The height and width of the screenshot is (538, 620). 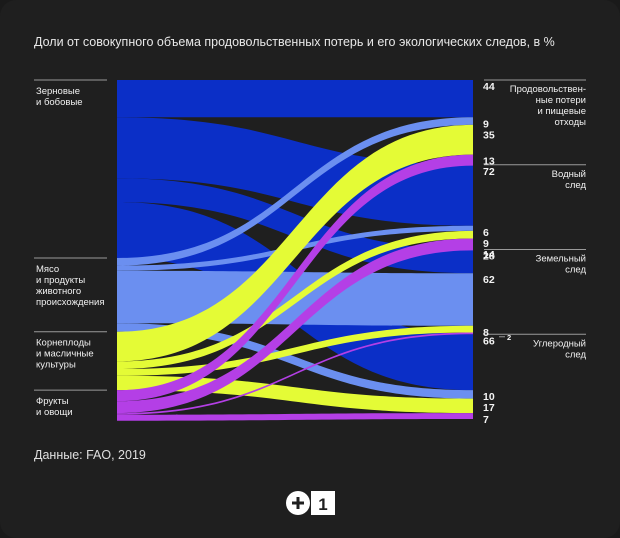 I want to click on link-meat-carbon, so click(x=295, y=361).